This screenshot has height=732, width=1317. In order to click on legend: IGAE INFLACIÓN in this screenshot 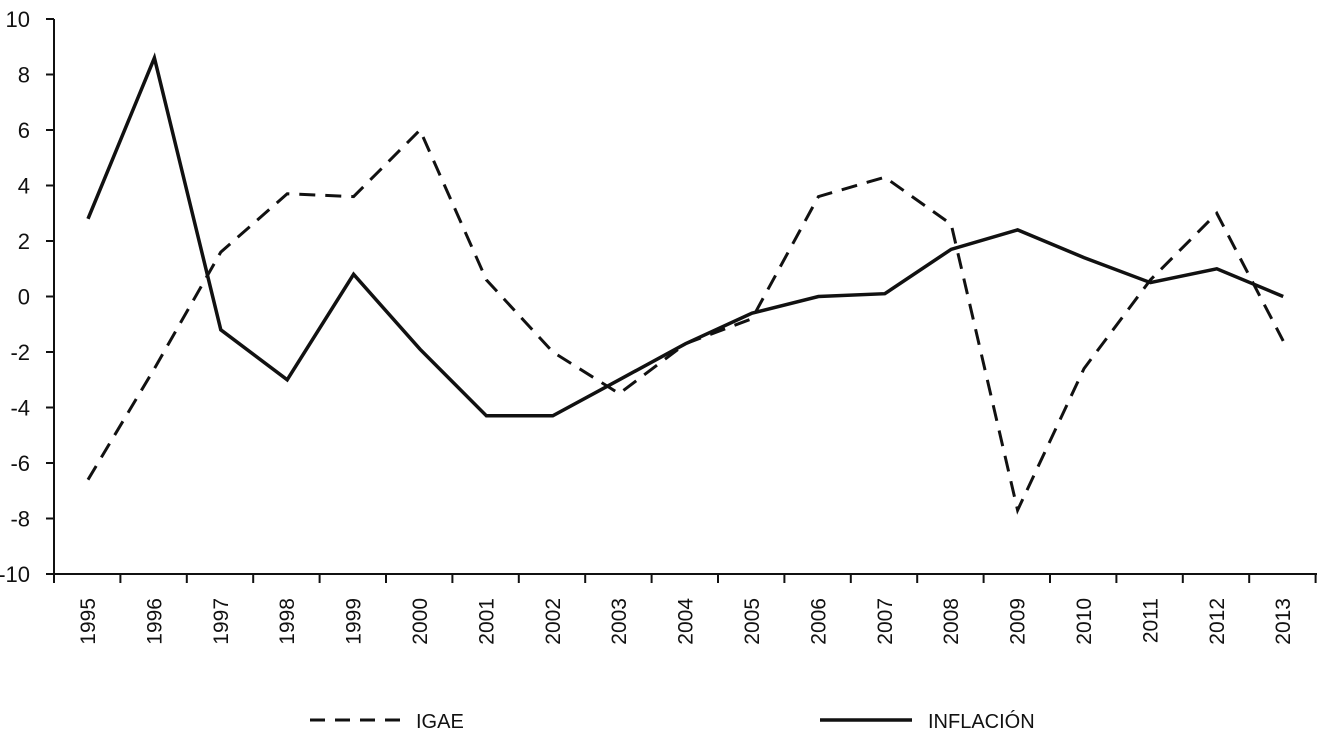, I will do `click(672, 721)`.